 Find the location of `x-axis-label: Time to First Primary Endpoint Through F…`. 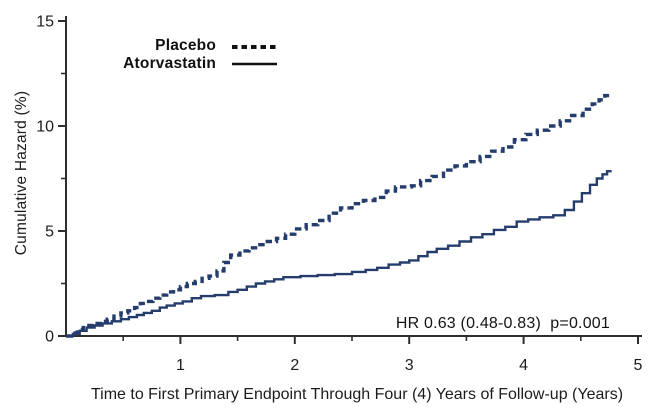

x-axis-label: Time to First Primary Endpoint Through F… is located at coordinates (357, 394).